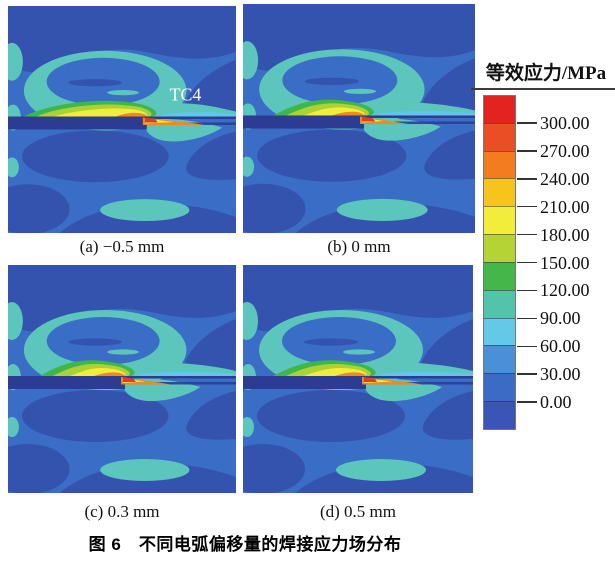 The image size is (615, 562). I want to click on colorbar-tick-label: 240.00, so click(565, 178).